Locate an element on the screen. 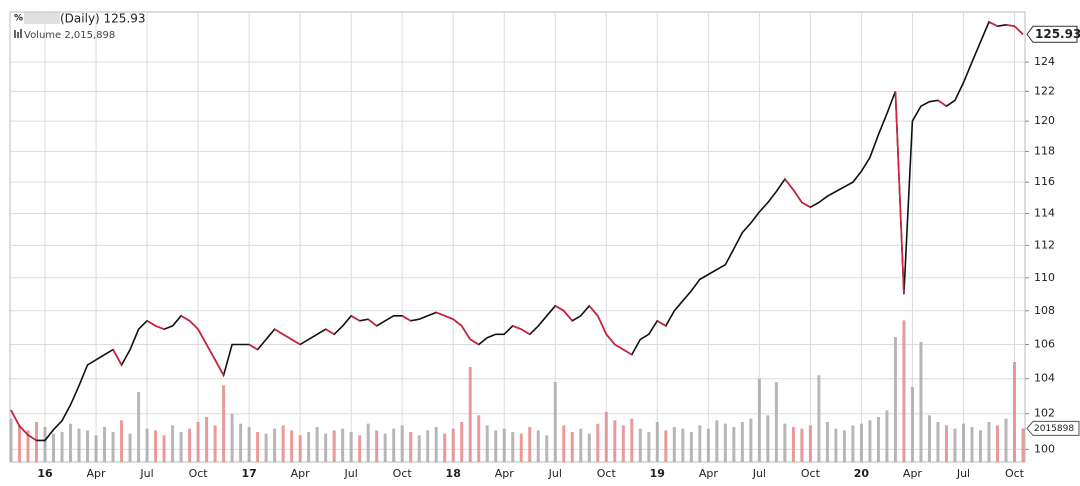 The height and width of the screenshot is (486, 1080). y-tick-label: 112 is located at coordinates (1044, 244).